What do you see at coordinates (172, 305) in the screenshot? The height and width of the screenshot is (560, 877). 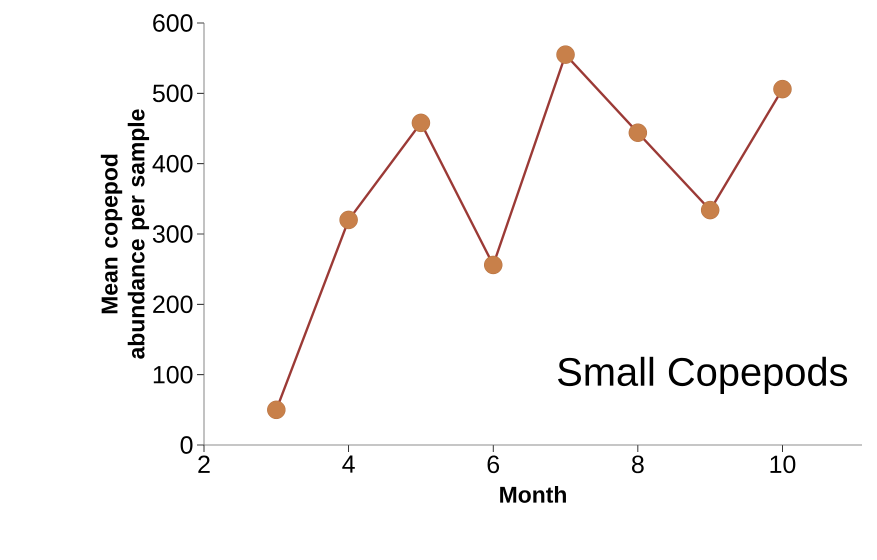 I see `y-tick-label: 200` at bounding box center [172, 305].